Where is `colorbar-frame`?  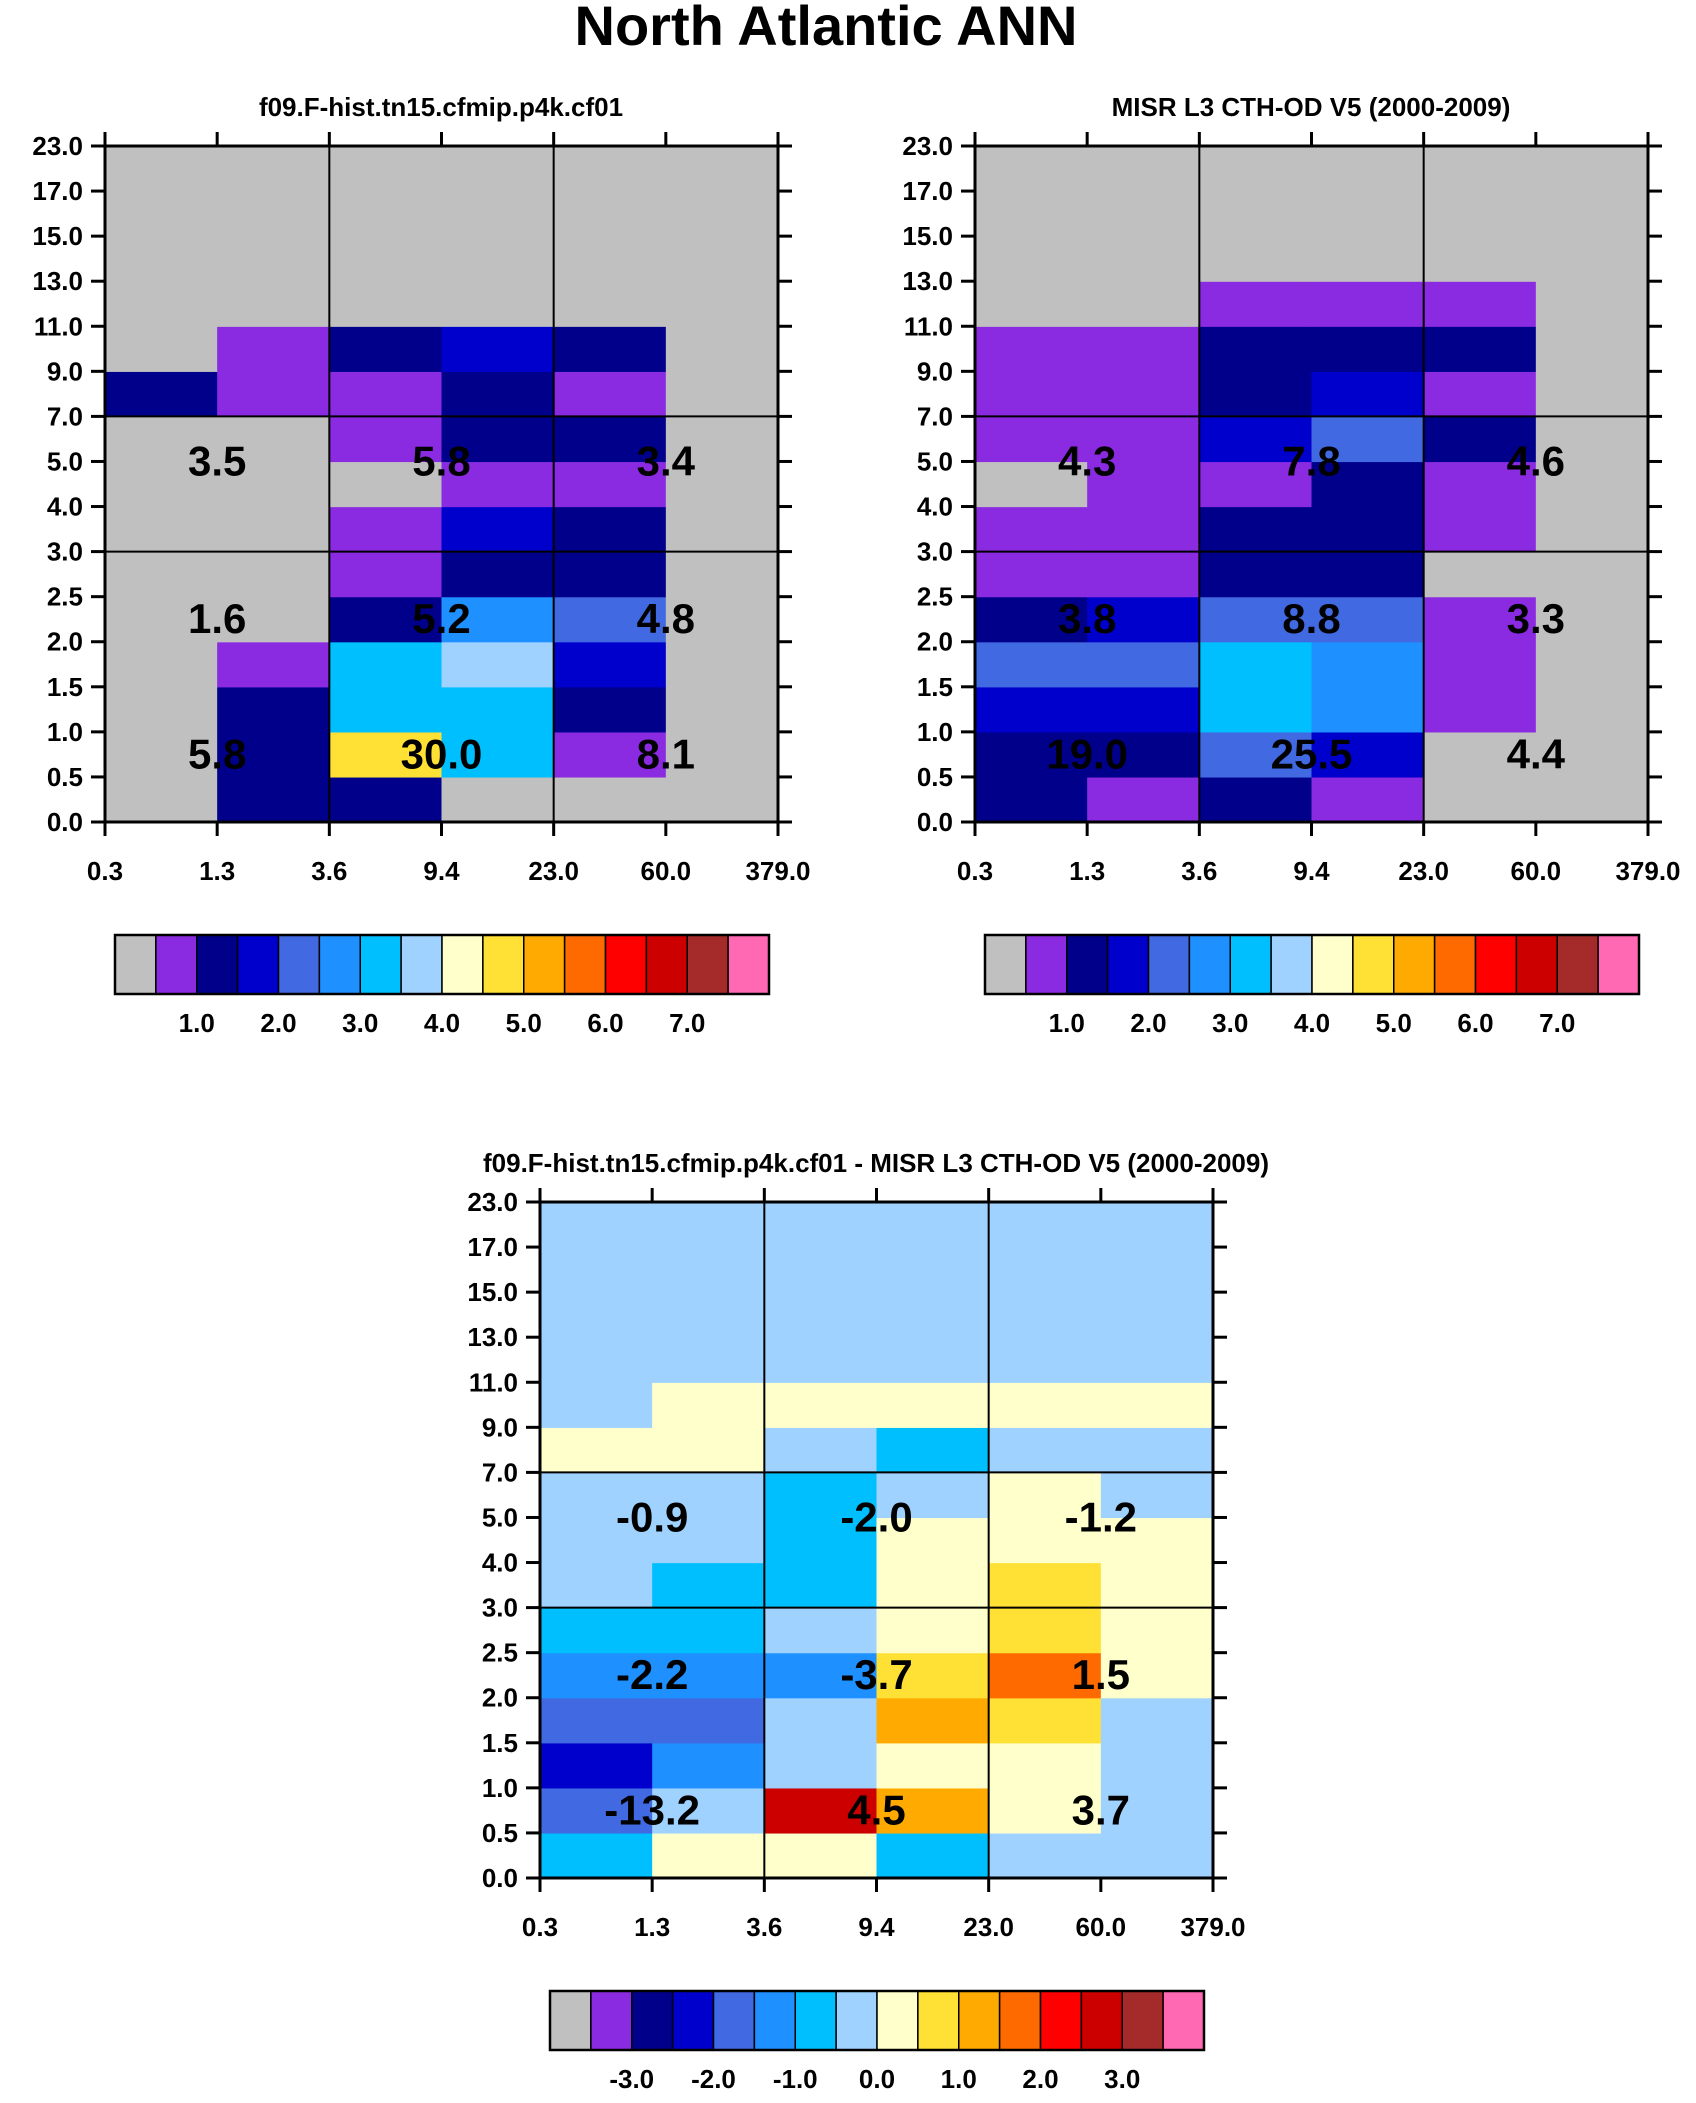
colorbar-frame is located at coordinates (877, 2020).